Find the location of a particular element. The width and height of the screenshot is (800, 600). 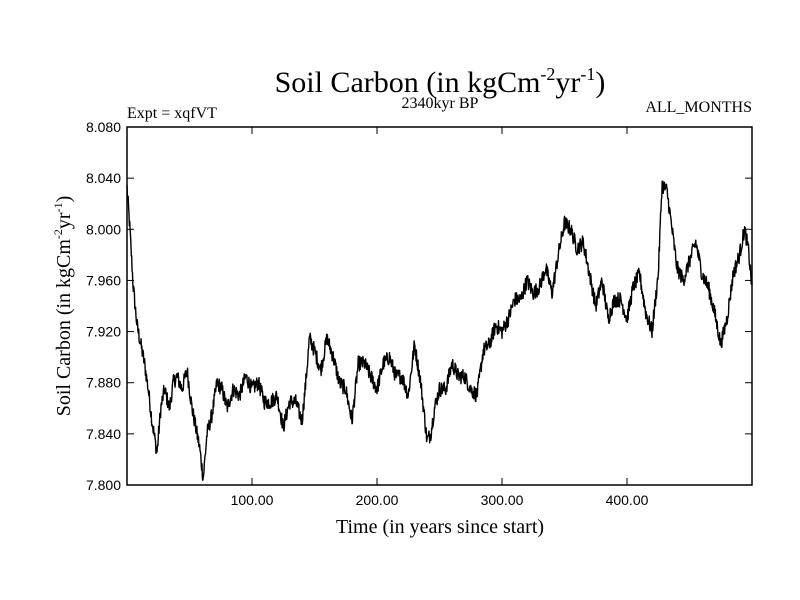

period-label: 2340kyr BP is located at coordinates (440, 103).